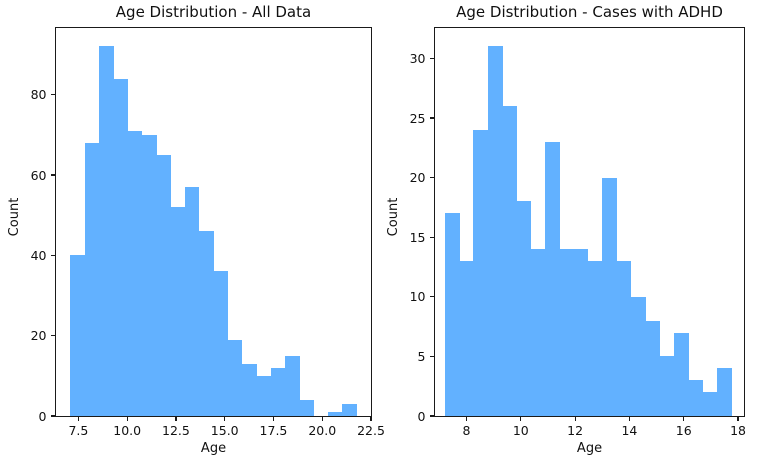 Image resolution: width=760 pixels, height=466 pixels. I want to click on x-tick-label: 10.0, so click(127, 430).